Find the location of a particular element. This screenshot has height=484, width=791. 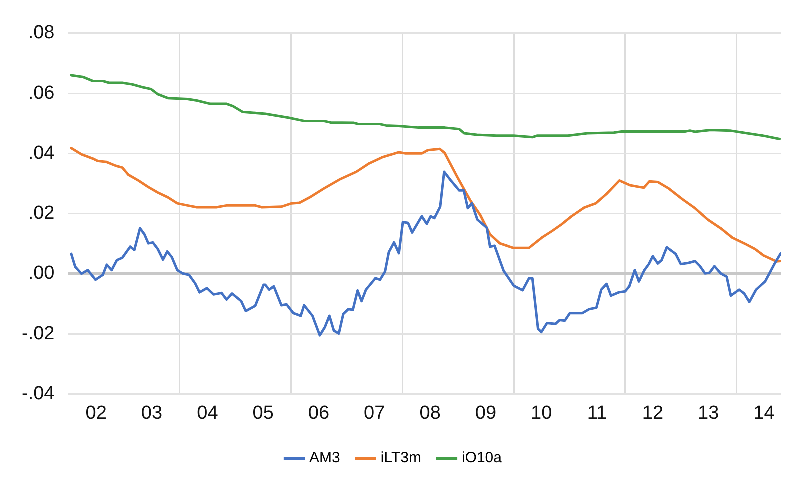

x-tick-label: 08 is located at coordinates (430, 413).